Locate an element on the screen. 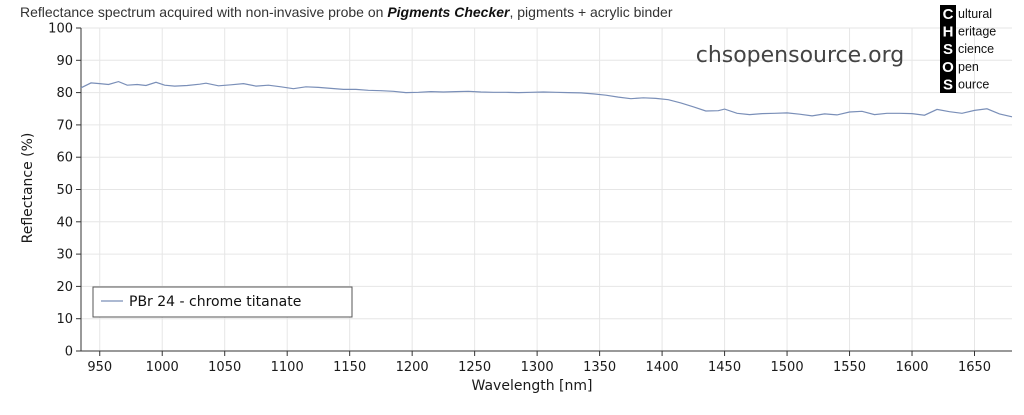  y-tick-label-30: 30 is located at coordinates (64, 255).